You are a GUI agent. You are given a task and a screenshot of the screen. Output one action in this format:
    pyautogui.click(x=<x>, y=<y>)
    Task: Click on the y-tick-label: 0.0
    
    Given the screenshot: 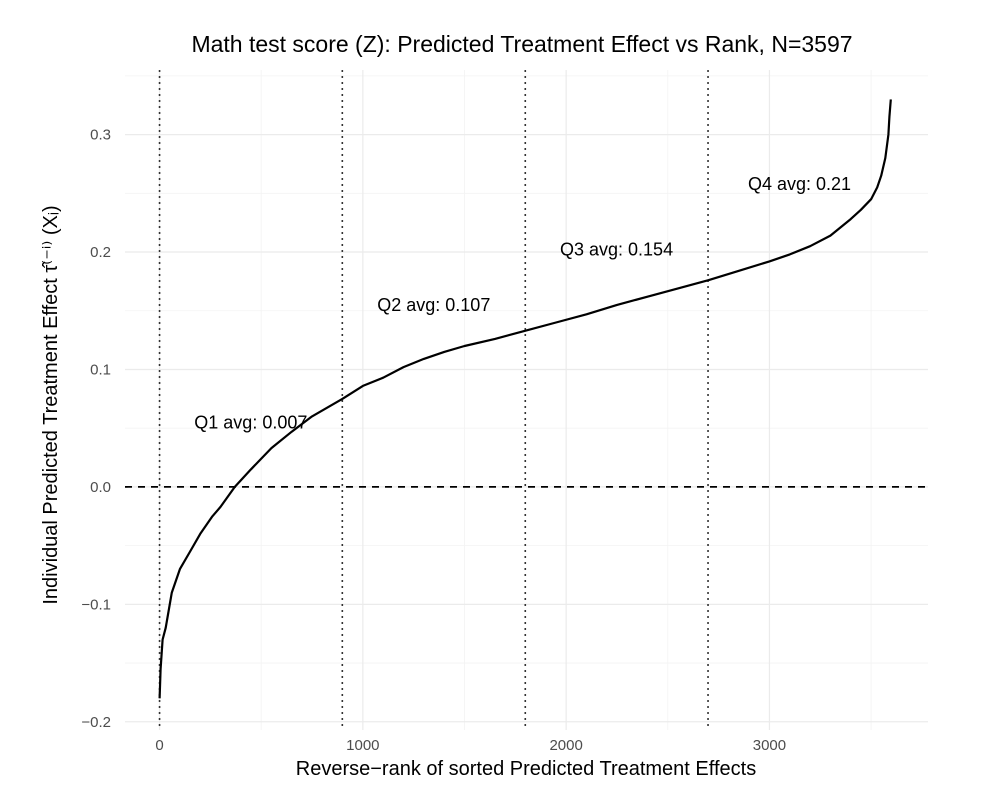 What is the action you would take?
    pyautogui.click(x=100, y=487)
    